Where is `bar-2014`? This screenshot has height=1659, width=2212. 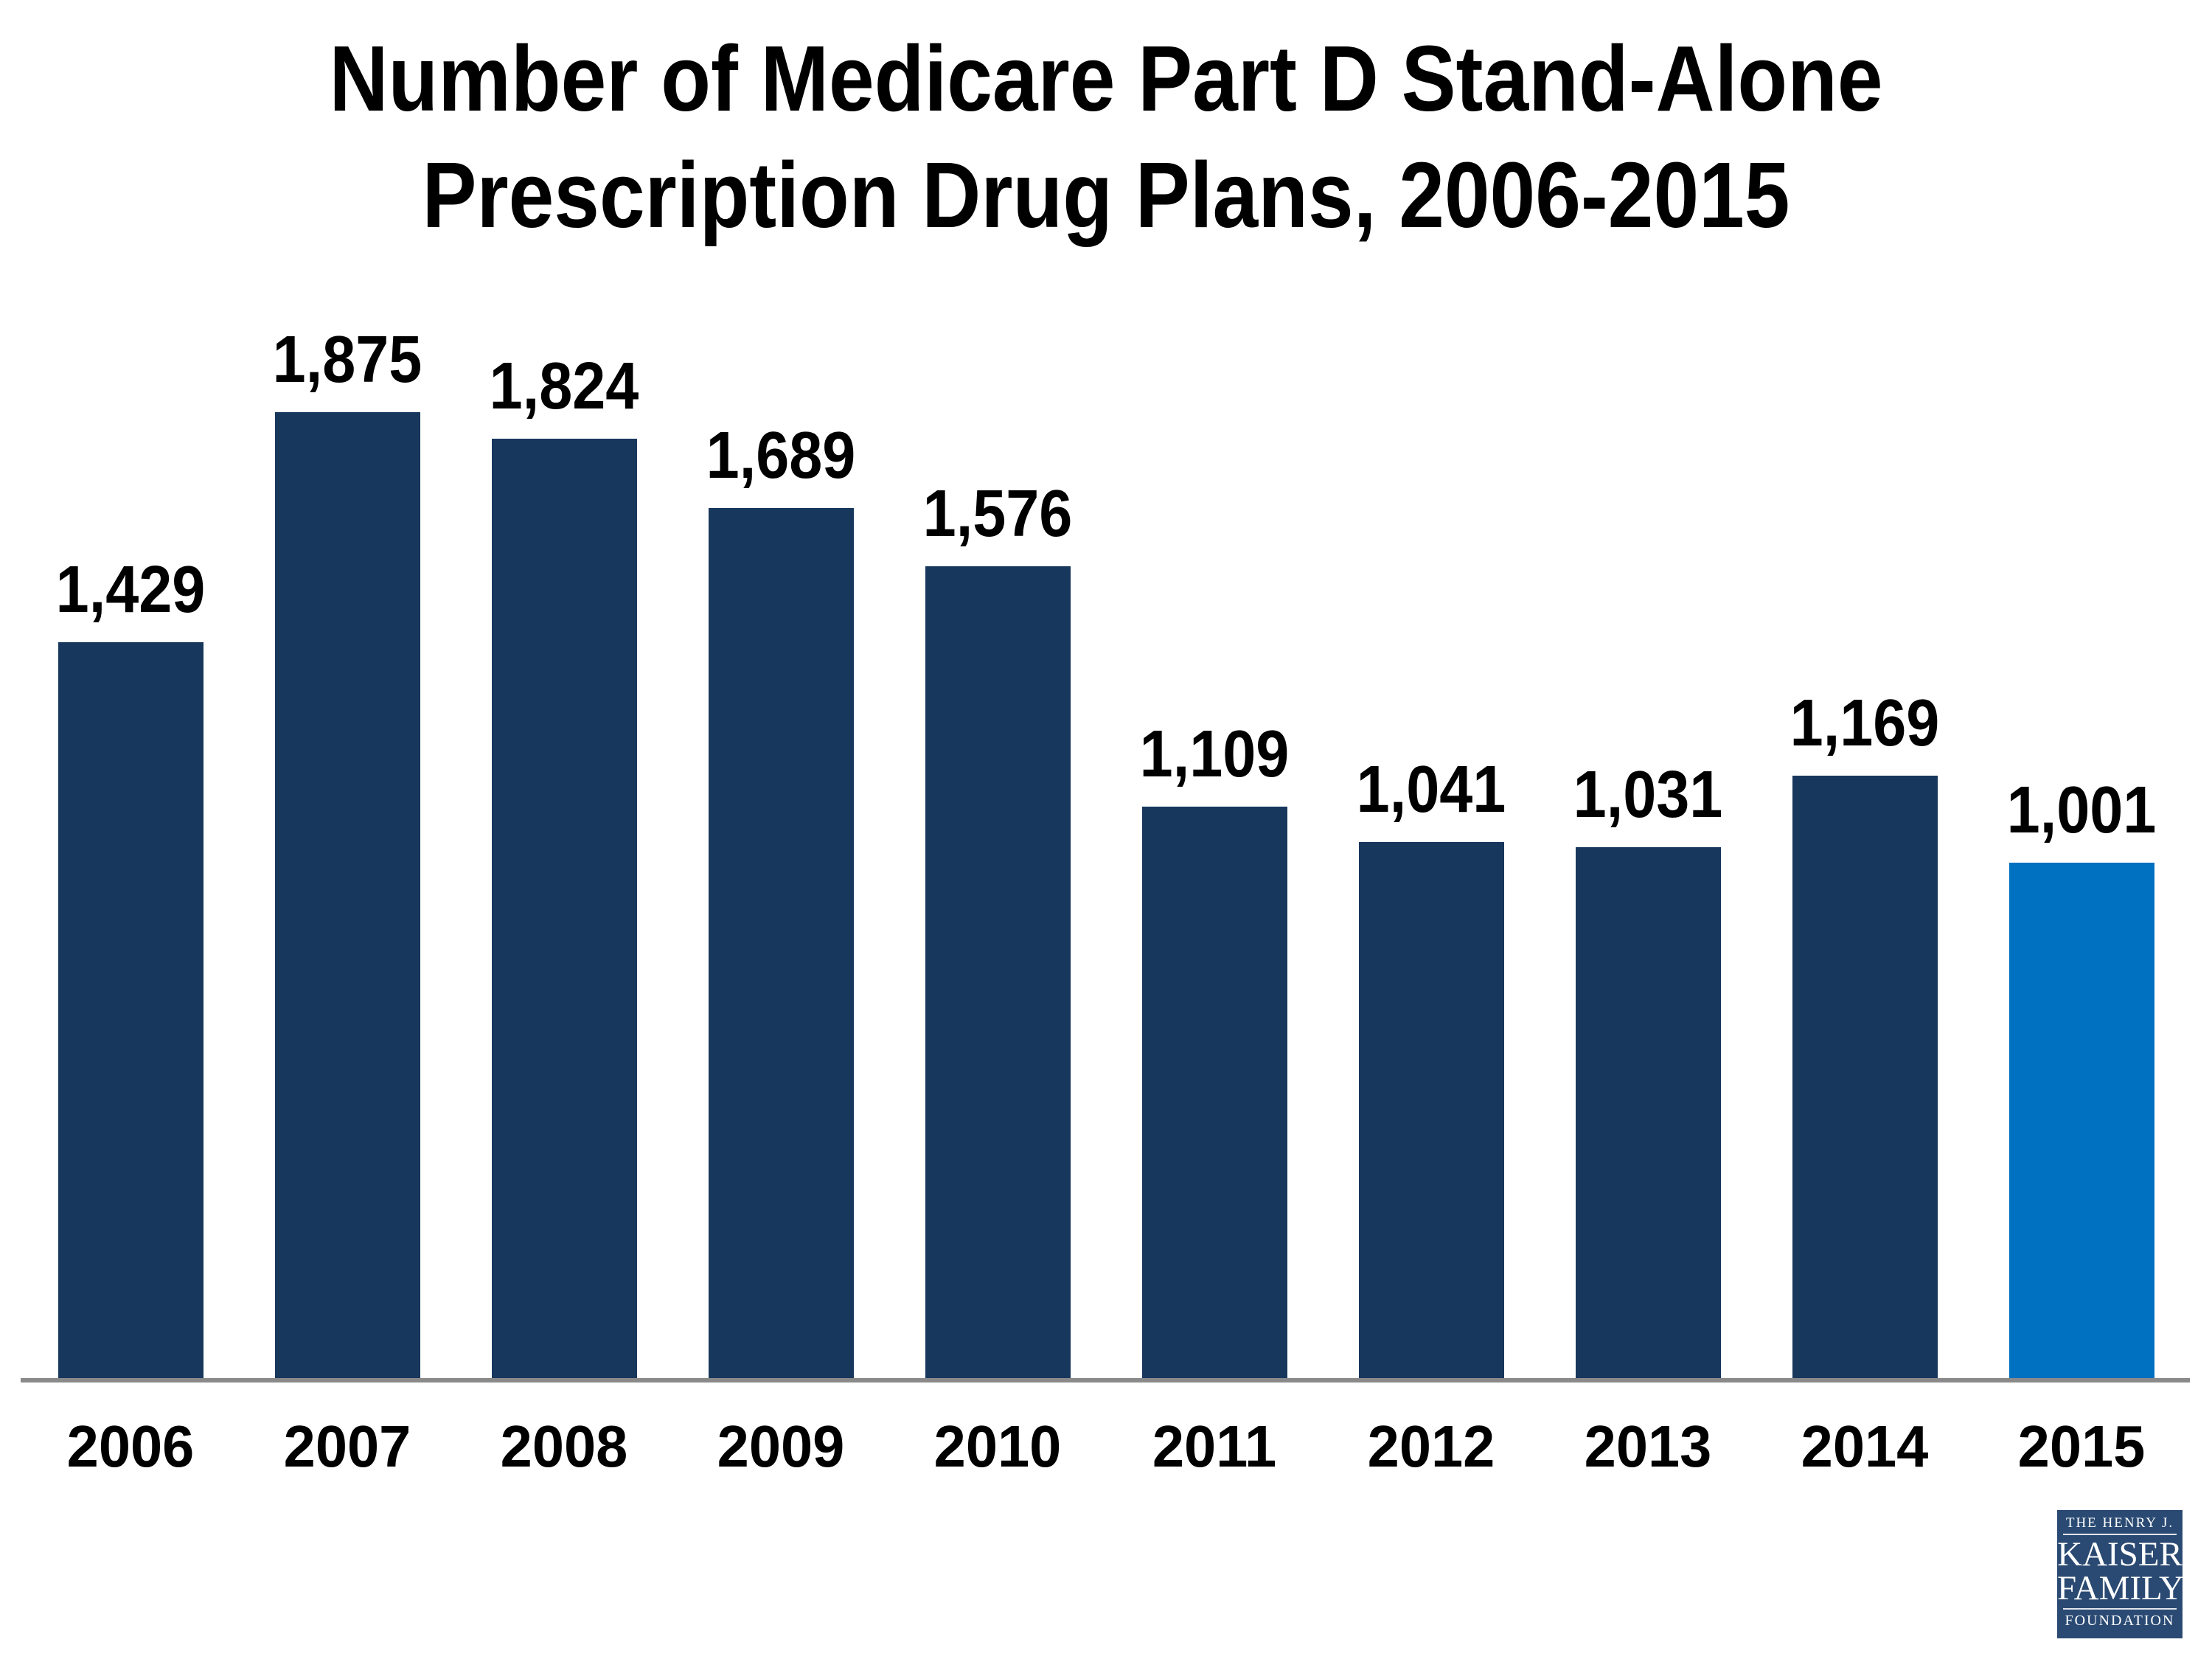
bar-2014 is located at coordinates (1865, 1077).